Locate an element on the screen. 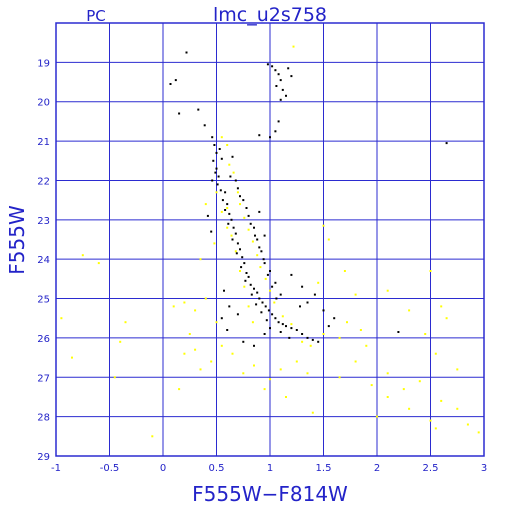 The width and height of the screenshot is (512, 512). y-tick-label: 29 is located at coordinates (43, 457).